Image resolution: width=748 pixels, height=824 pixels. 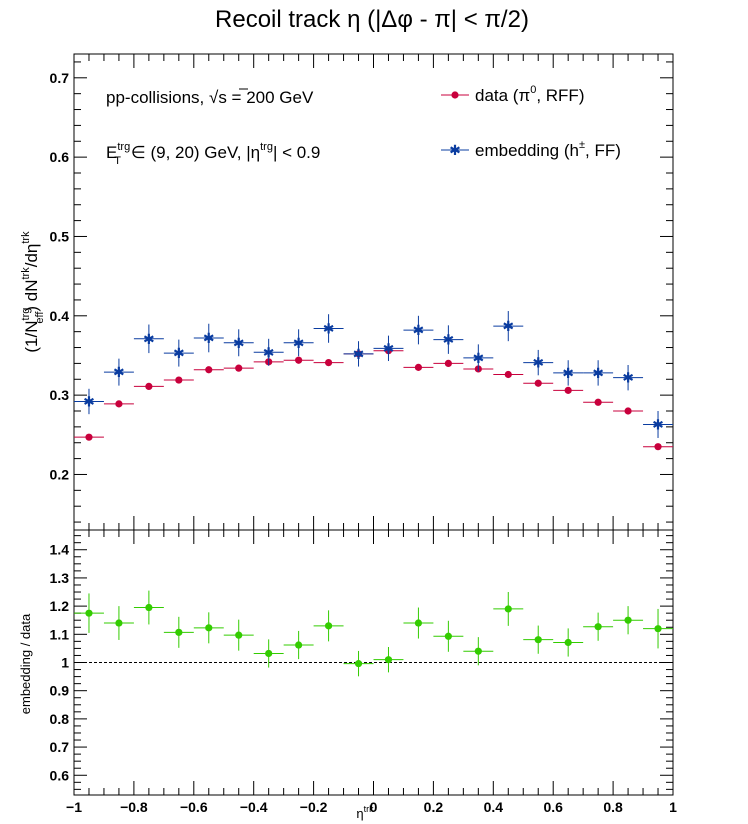 What do you see at coordinates (373, 633) in the screenshot?
I see `series-ratio-points` at bounding box center [373, 633].